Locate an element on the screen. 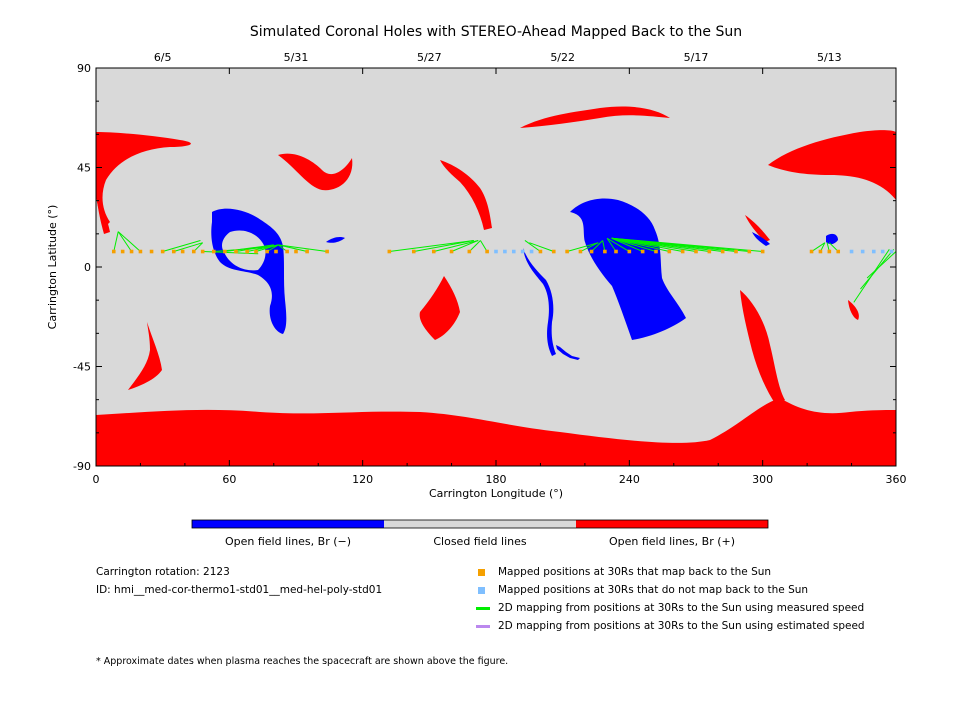 This screenshot has width=960, height=720. x-tick-label: 300 is located at coordinates (762, 479).